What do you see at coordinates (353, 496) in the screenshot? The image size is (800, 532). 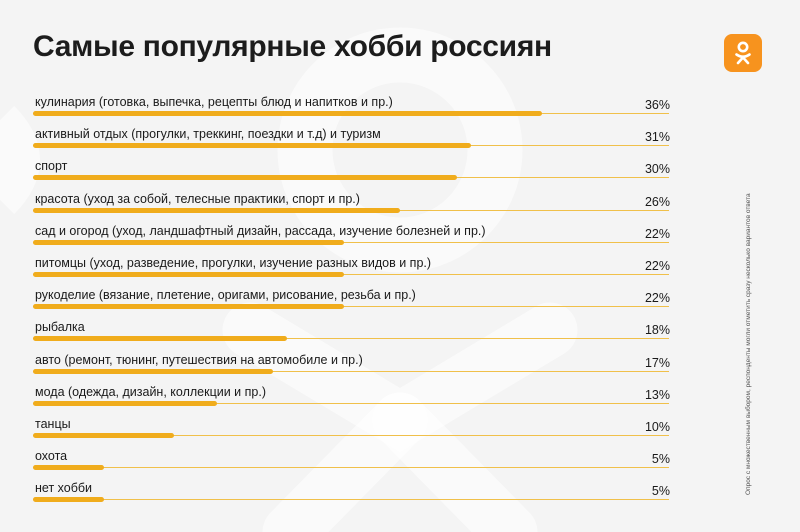 I see `chart-row: нет хобби 5%` at bounding box center [353, 496].